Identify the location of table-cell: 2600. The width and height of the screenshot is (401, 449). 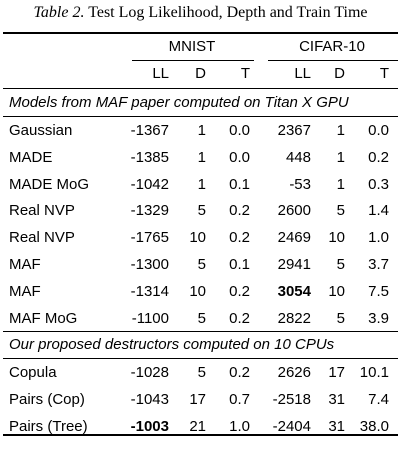
(294, 211).